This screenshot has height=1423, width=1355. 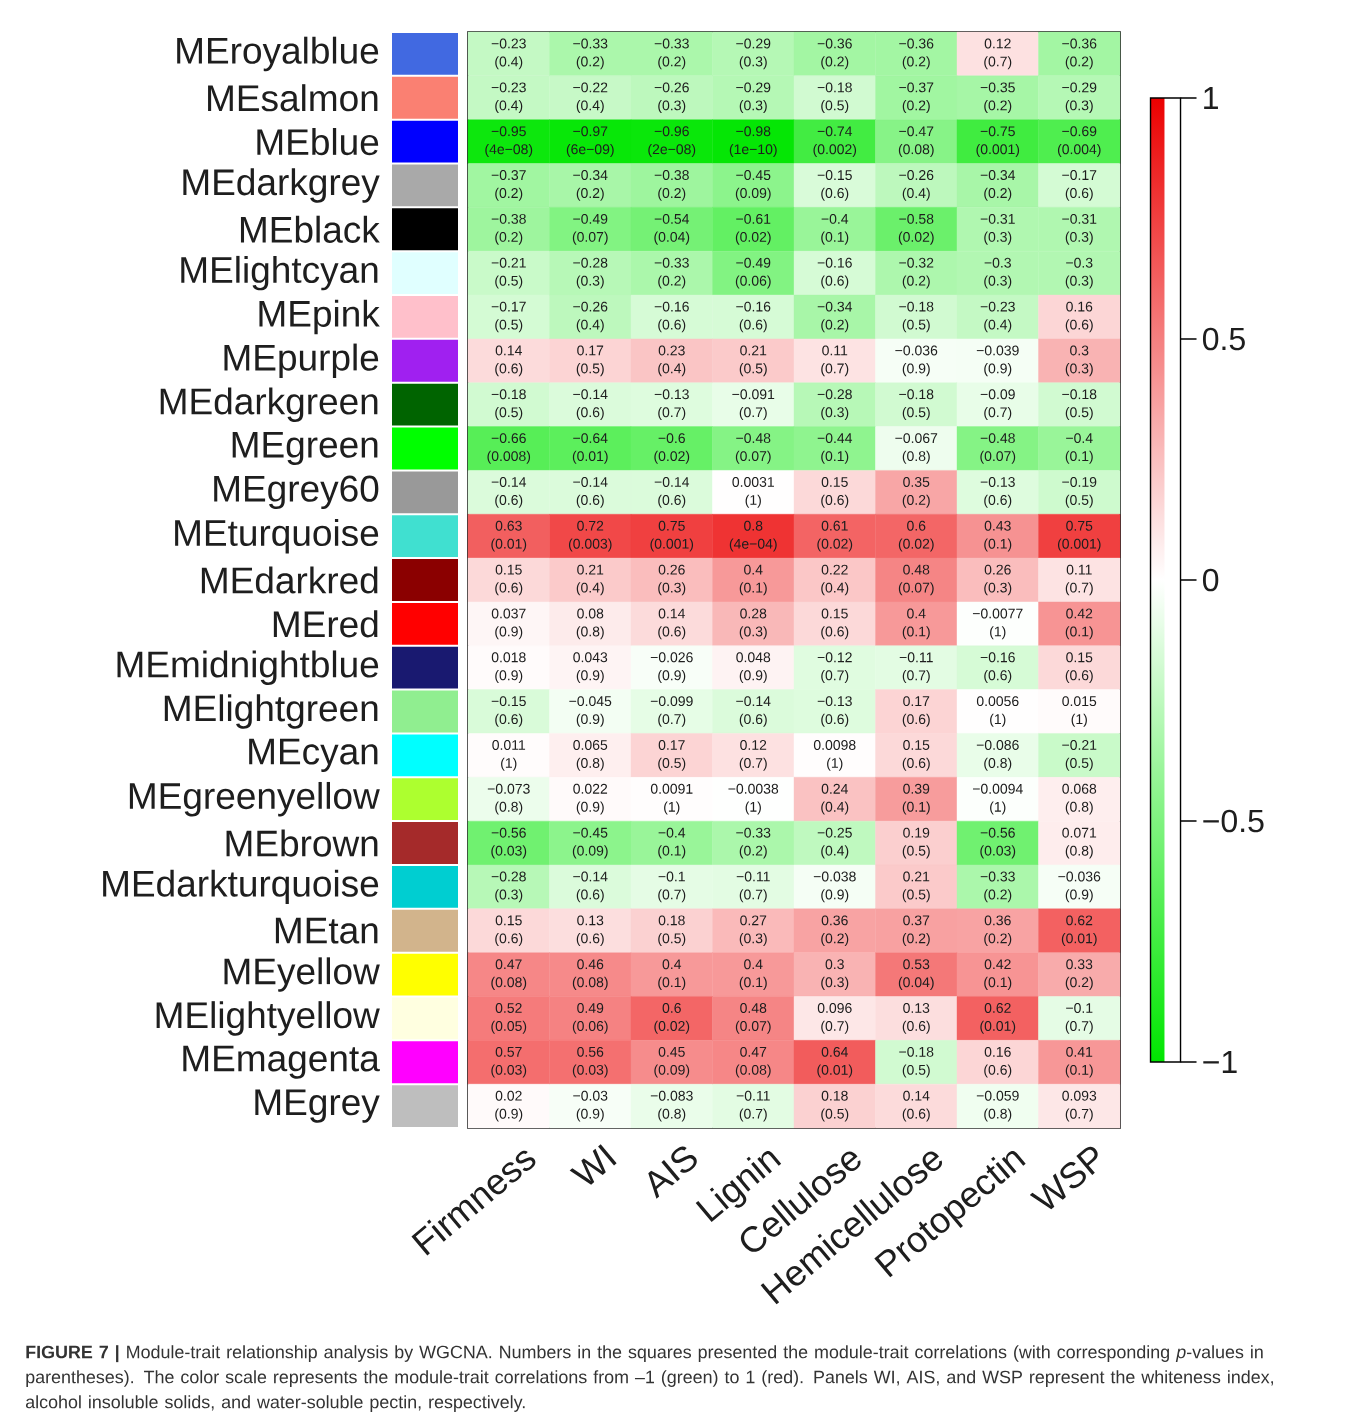 I want to click on y-tick-label: MEred, so click(x=325, y=624).